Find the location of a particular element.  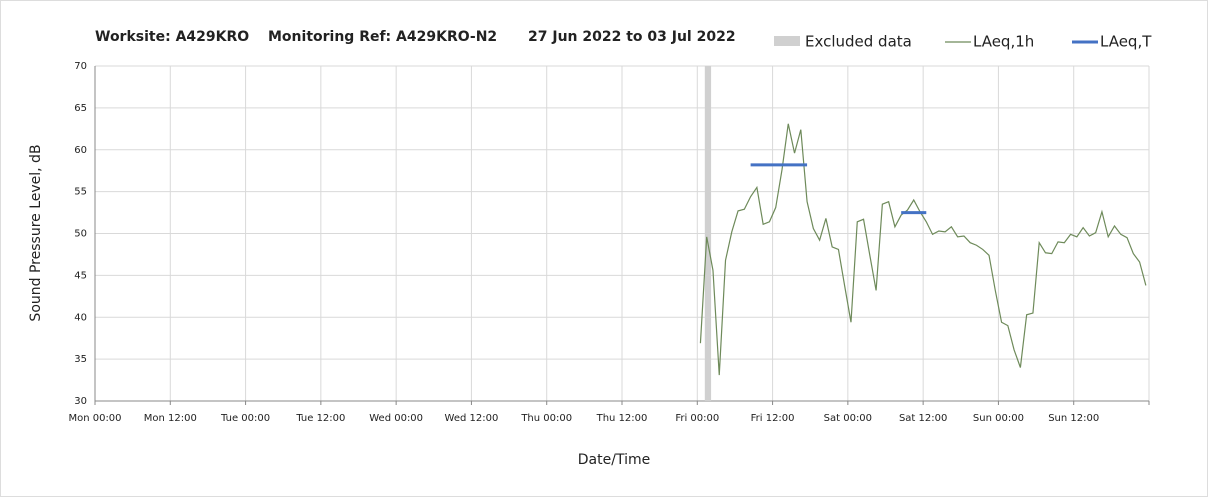

y-tick-label: 65 is located at coordinates (80, 108).